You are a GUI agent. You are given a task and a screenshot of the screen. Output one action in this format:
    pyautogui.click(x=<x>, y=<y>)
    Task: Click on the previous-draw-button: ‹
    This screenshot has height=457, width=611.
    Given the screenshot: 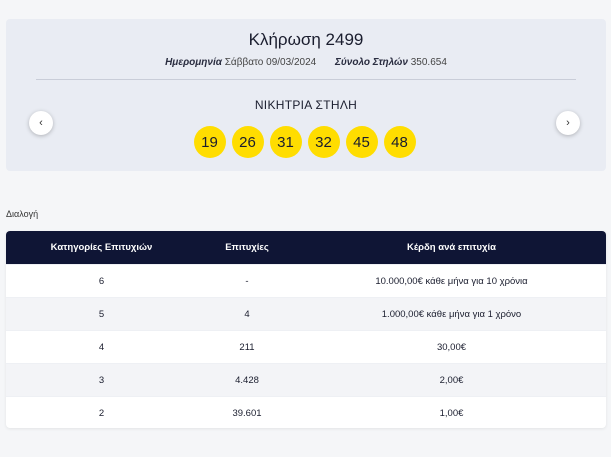 What is the action you would take?
    pyautogui.click(x=41, y=123)
    